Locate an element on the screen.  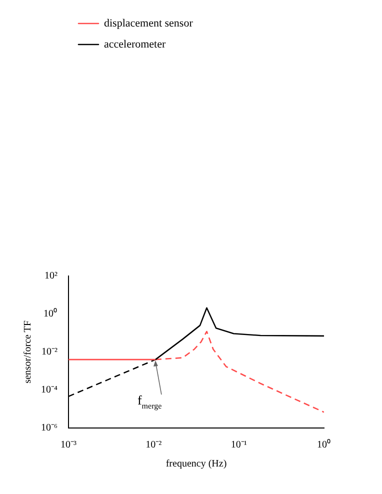
y-tick-label: 10² is located at coordinates (51, 276).